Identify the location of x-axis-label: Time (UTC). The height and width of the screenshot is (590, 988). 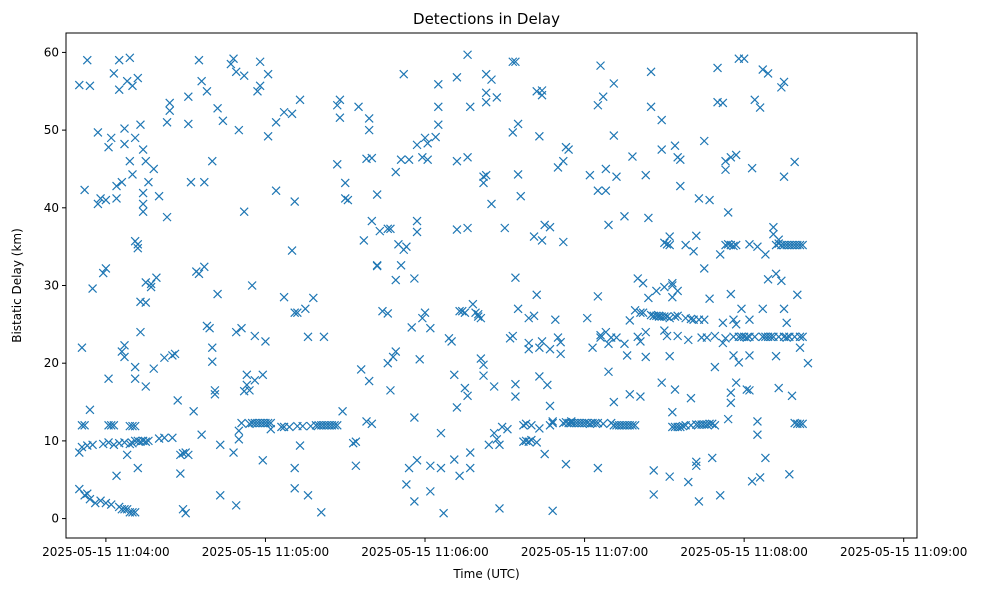
(485, 574).